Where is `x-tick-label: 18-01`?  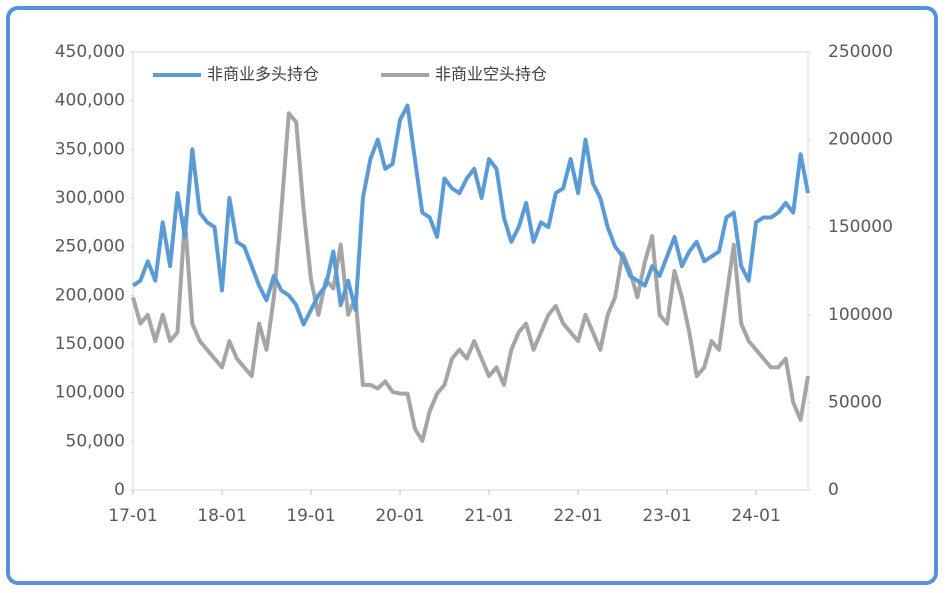 x-tick-label: 18-01 is located at coordinates (221, 516).